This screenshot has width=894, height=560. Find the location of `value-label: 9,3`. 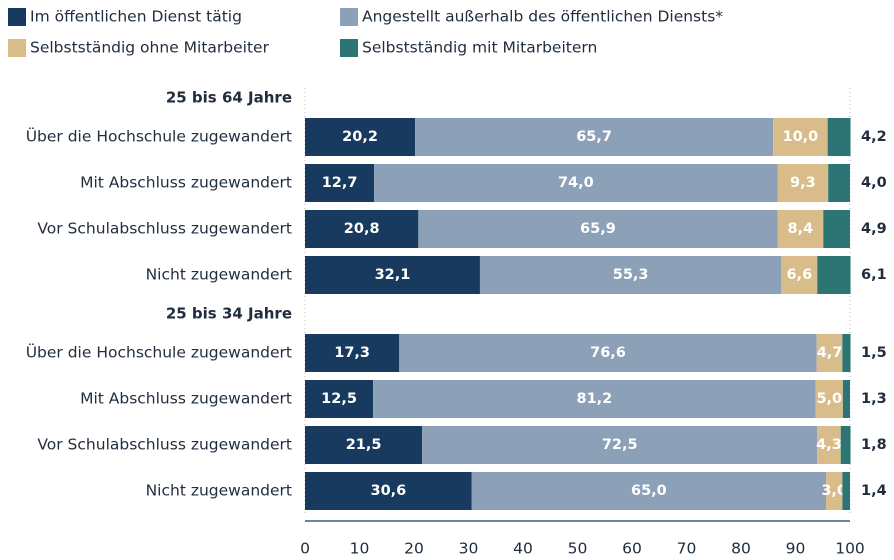

value-label: 9,3 is located at coordinates (803, 183).